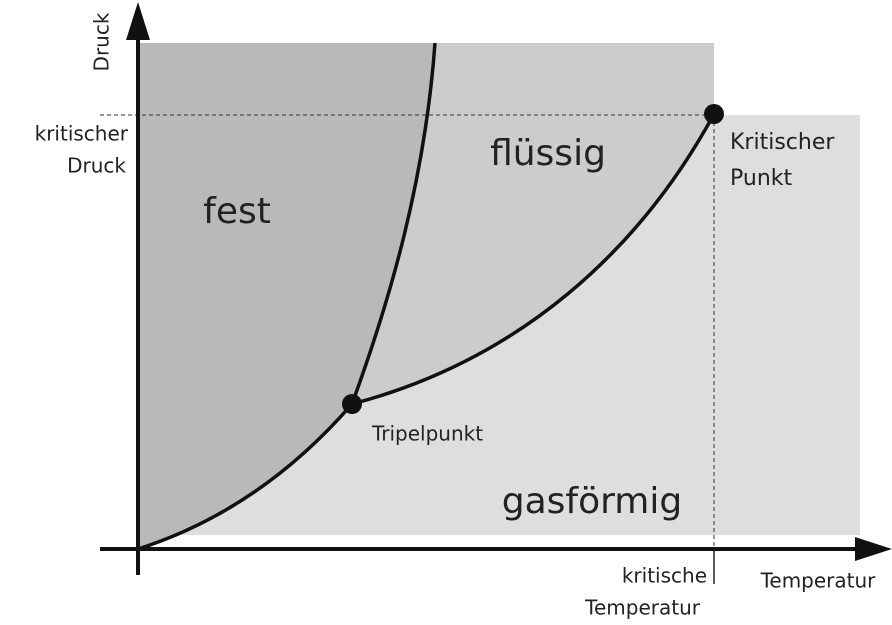  What do you see at coordinates (352, 404) in the screenshot?
I see `triple-point` at bounding box center [352, 404].